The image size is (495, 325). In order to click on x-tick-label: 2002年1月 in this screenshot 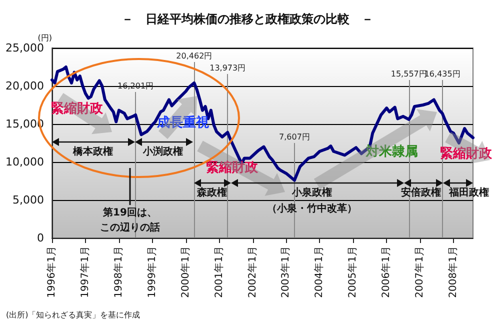, I will do `click(252, 272)`.